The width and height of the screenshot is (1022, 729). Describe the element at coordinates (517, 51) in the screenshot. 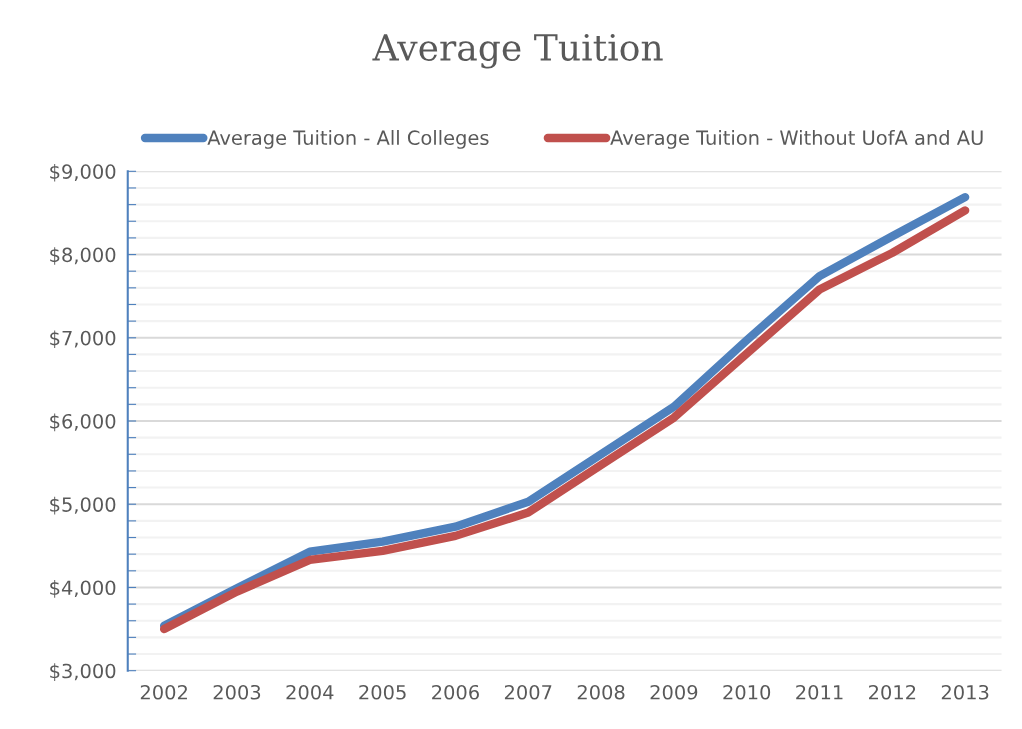

I see `chart-title: Average Tuition` at that location.